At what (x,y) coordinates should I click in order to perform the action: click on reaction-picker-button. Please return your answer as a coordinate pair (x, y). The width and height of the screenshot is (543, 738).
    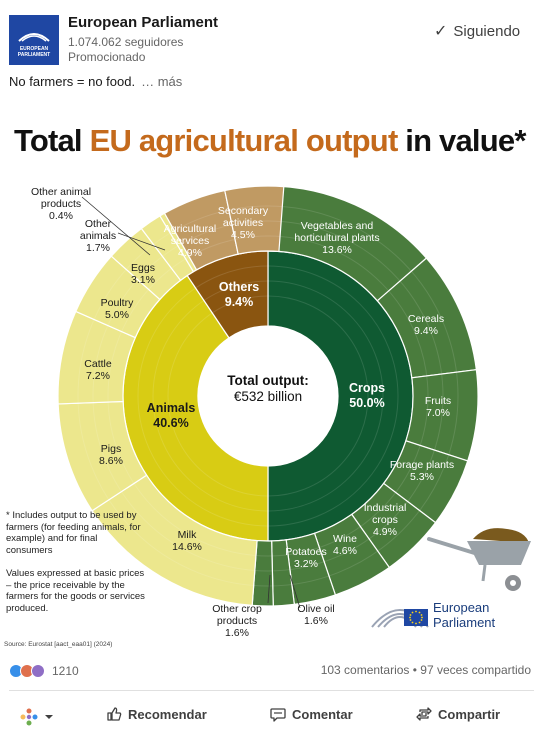
    Looking at the image, I should click on (37, 717).